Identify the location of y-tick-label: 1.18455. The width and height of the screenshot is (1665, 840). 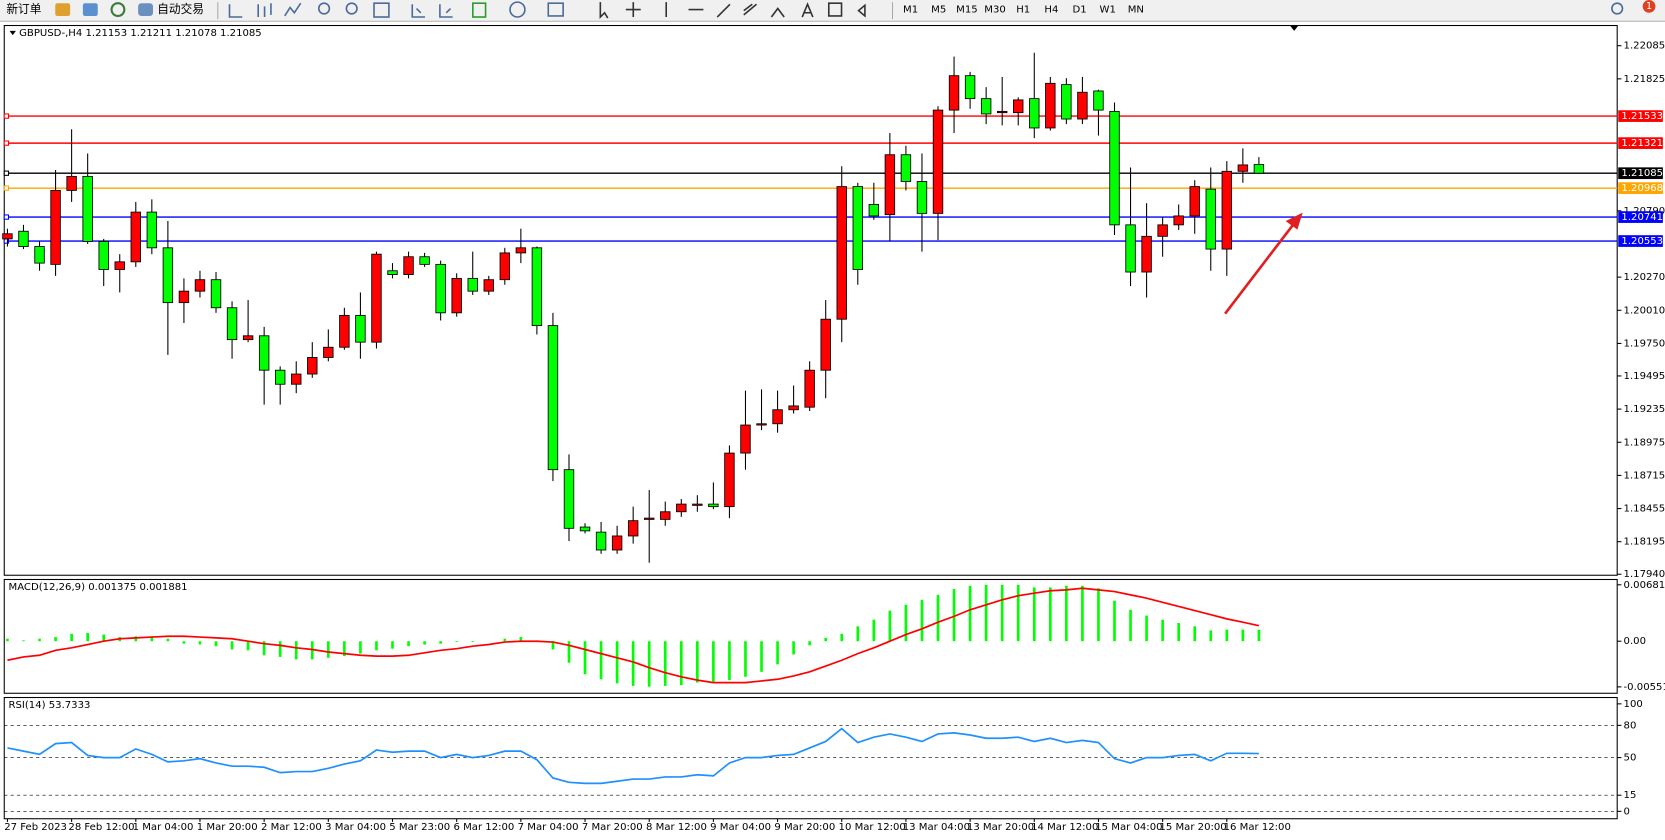
(1644, 509).